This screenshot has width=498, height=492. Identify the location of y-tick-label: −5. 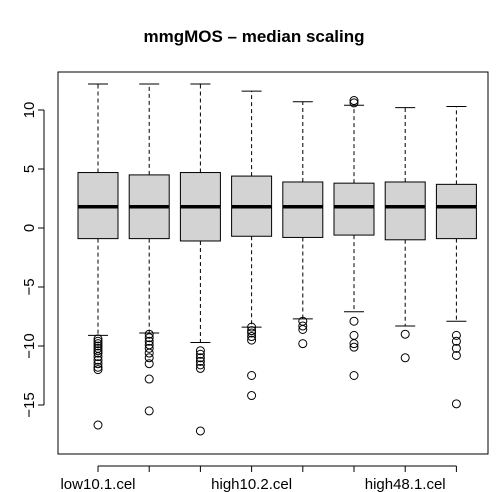
(29, 286).